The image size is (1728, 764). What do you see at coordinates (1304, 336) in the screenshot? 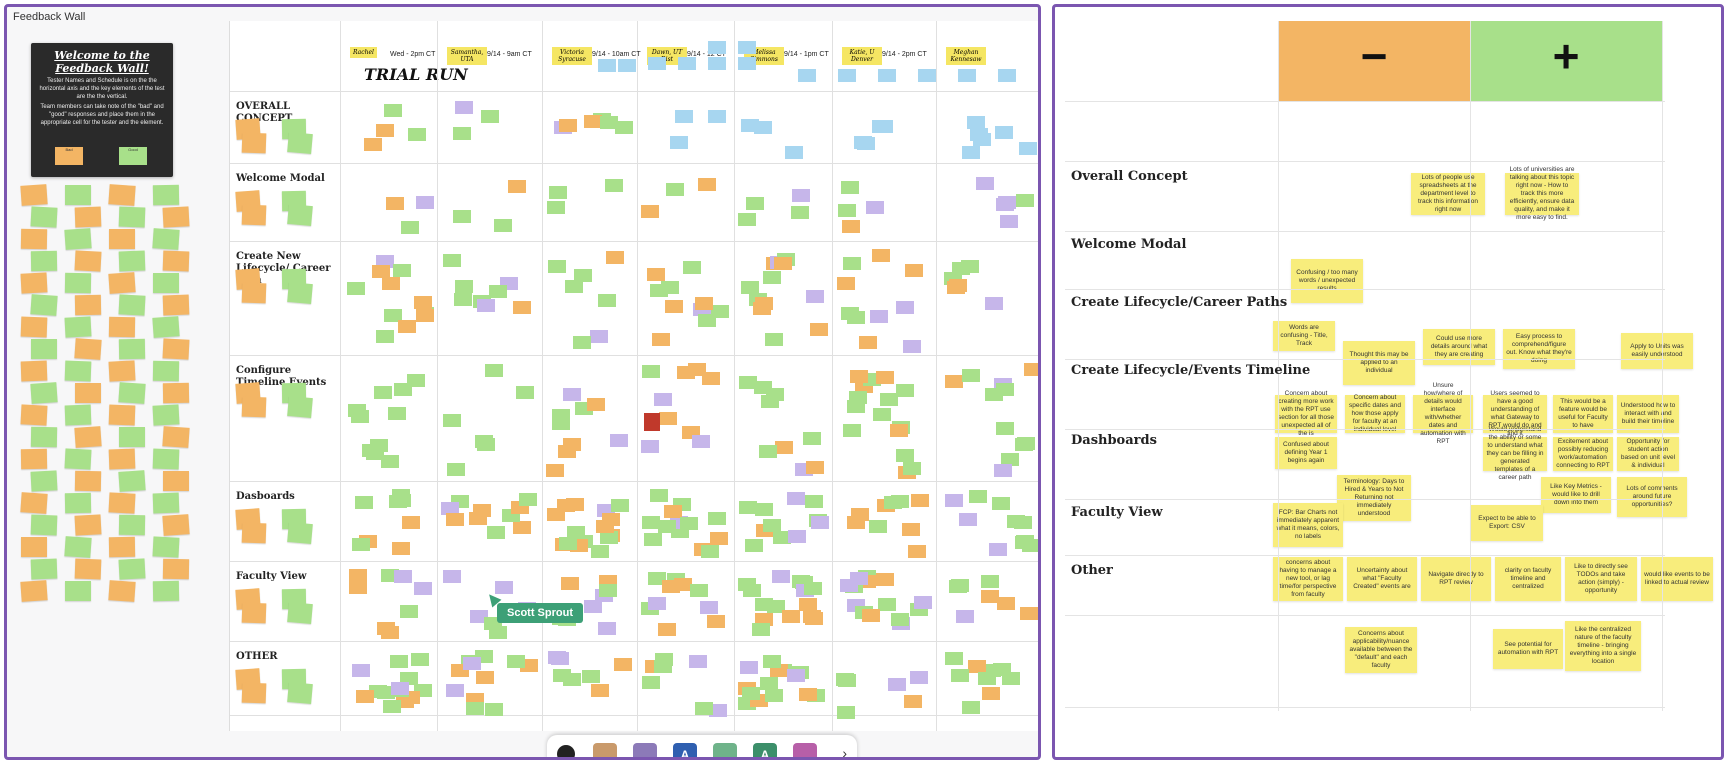
I see `sticky-note: Words are confusing - Title, Track` at bounding box center [1304, 336].